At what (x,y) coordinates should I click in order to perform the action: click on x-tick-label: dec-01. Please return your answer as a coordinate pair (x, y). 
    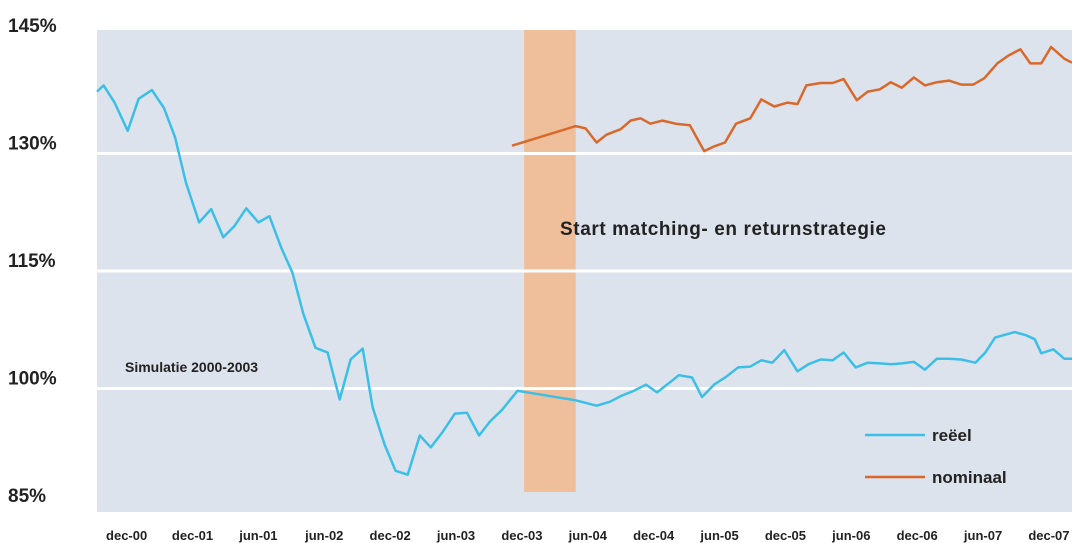
    Looking at the image, I should click on (192, 535).